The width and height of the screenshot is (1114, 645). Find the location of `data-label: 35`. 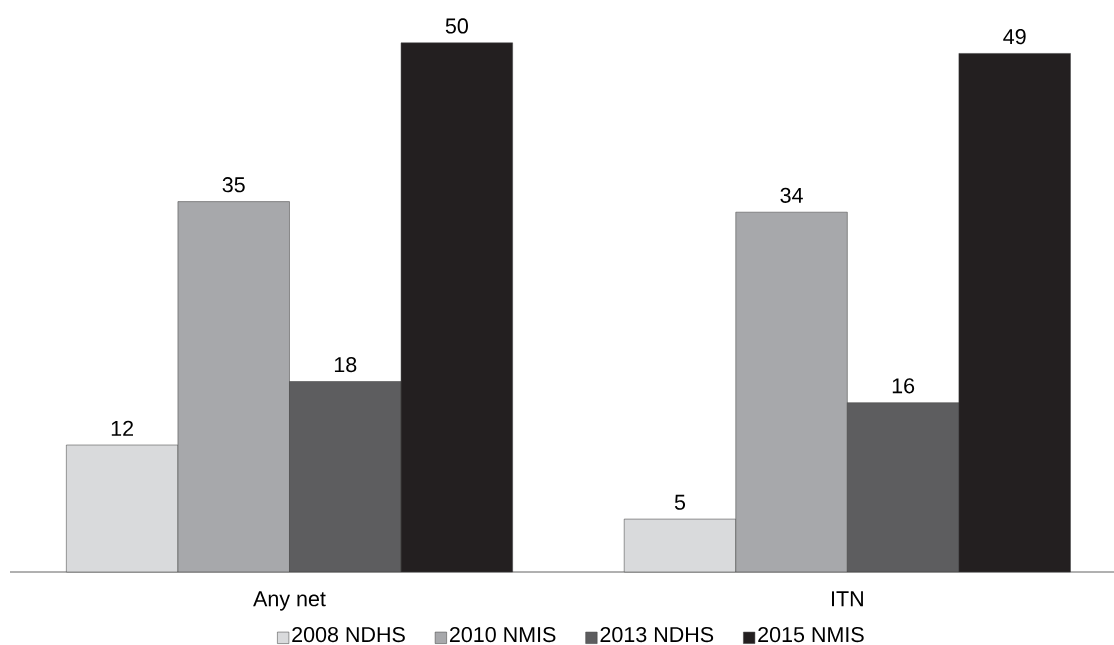

data-label: 35 is located at coordinates (233, 185).